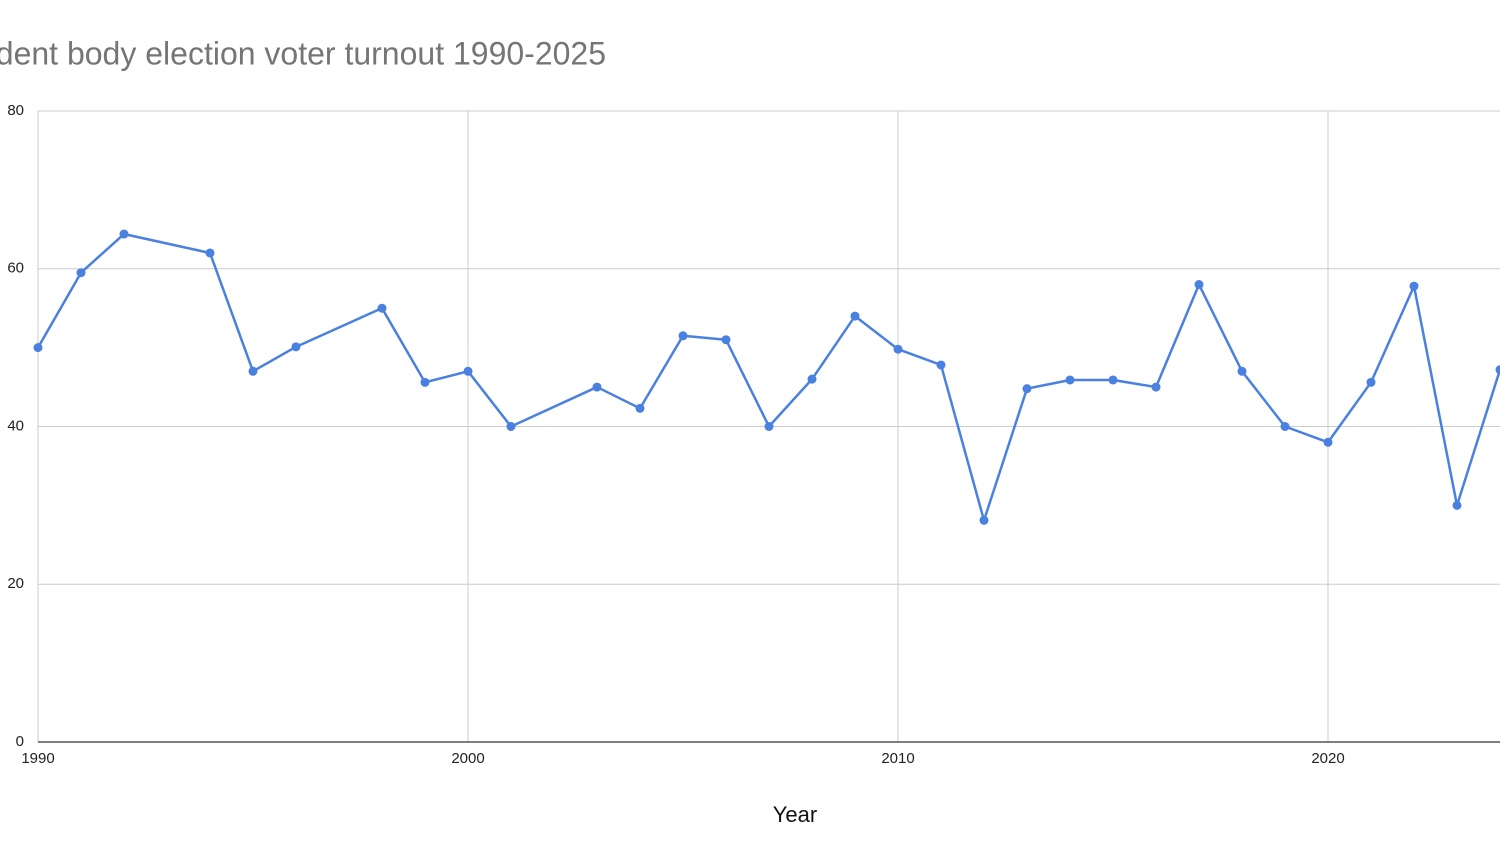  What do you see at coordinates (15, 583) in the screenshot?
I see `y-tick-label: 20` at bounding box center [15, 583].